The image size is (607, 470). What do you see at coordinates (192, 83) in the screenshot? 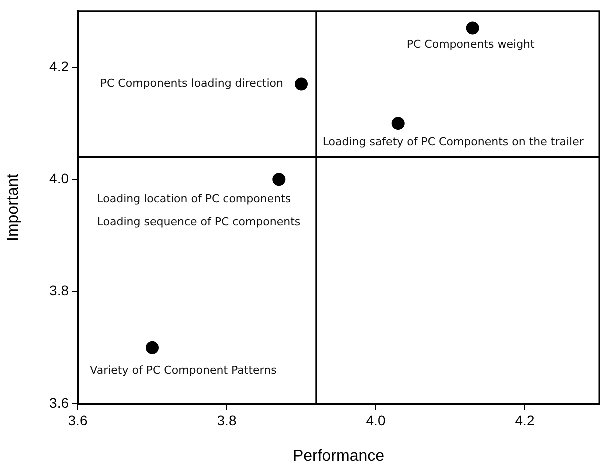
I see `annotation: PC Components loading direction` at bounding box center [192, 83].